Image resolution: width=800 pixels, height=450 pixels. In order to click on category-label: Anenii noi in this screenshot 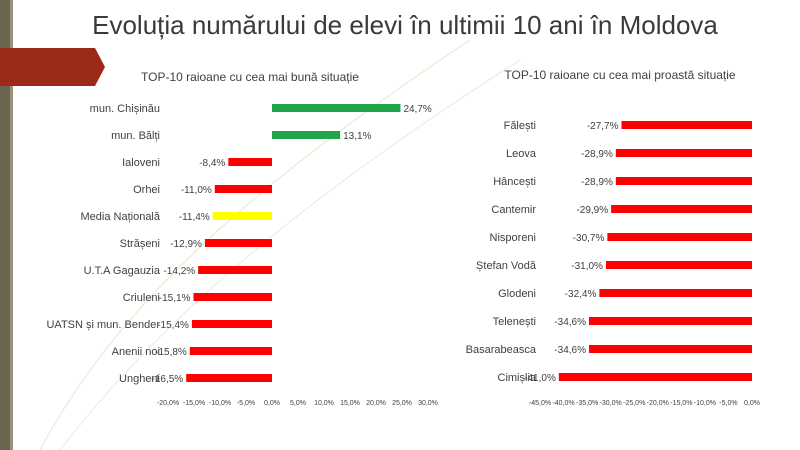, I will do `click(136, 352)`.